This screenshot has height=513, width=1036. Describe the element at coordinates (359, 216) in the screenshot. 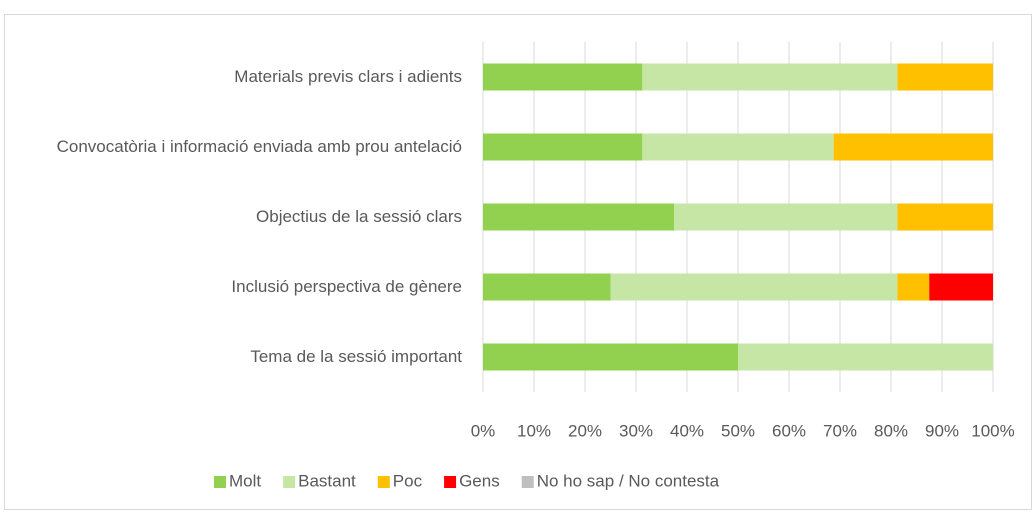

I see `y-tick-label: Objectius de la sessió clars` at that location.